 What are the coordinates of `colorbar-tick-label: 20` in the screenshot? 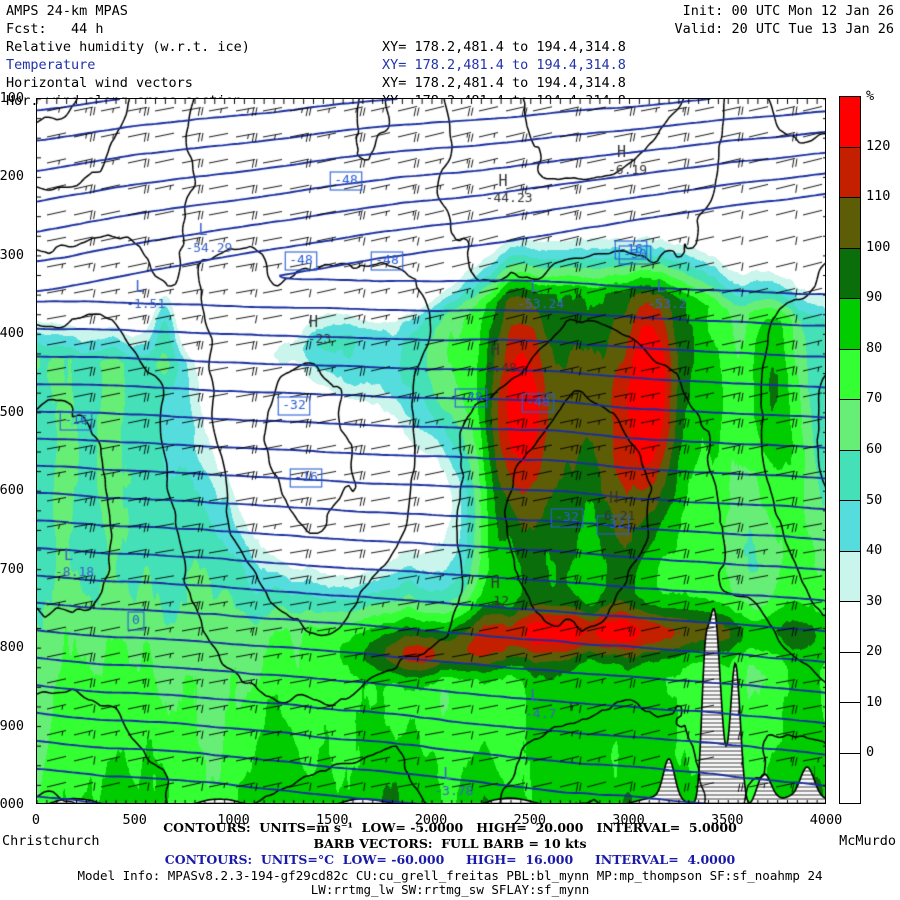 It's located at (874, 651).